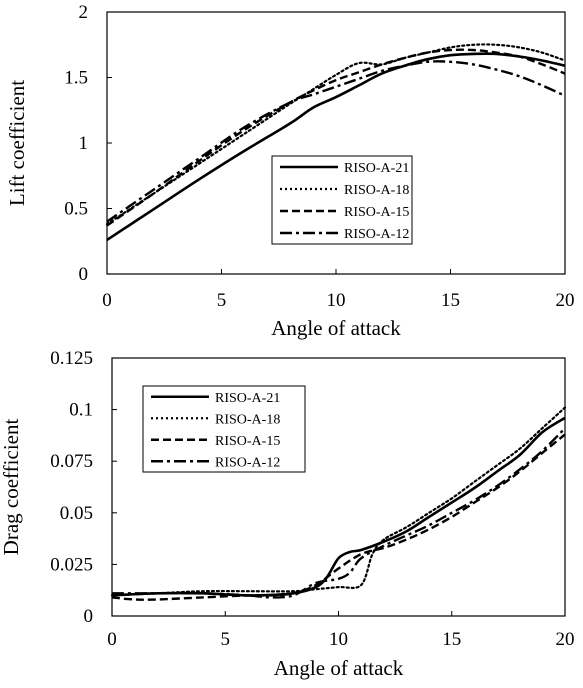 This screenshot has width=583, height=688. I want to click on y-tick-label: 0.1, so click(81, 410).